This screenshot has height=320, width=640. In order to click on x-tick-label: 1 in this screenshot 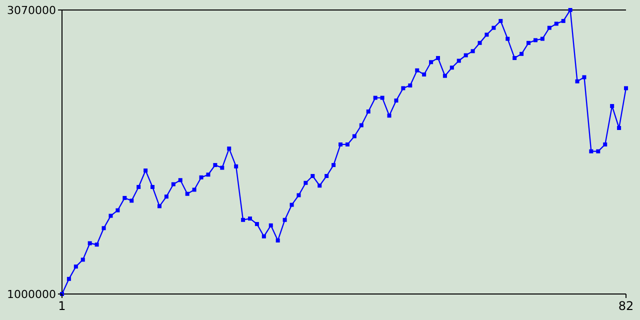, I will do `click(62, 306)`.